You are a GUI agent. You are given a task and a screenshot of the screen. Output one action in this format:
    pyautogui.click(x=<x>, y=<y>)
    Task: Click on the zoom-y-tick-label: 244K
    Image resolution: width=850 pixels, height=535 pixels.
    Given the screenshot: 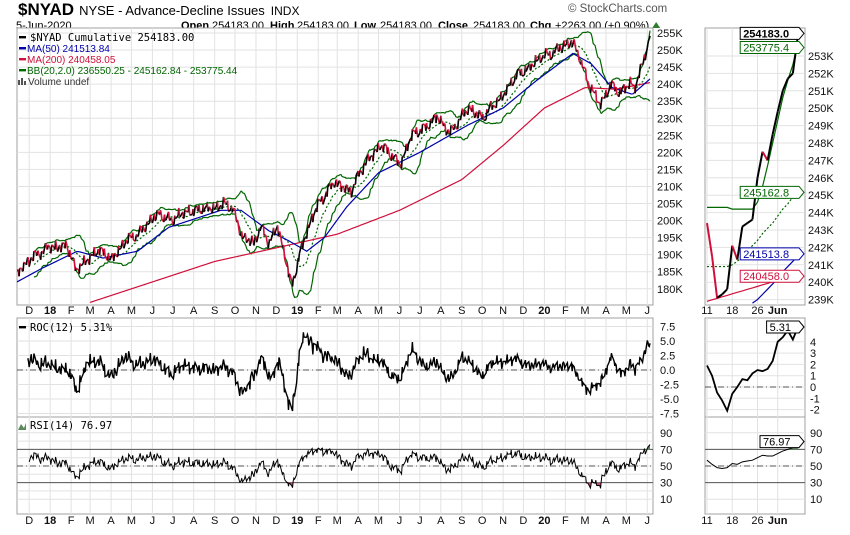 What is the action you would take?
    pyautogui.click(x=821, y=214)
    